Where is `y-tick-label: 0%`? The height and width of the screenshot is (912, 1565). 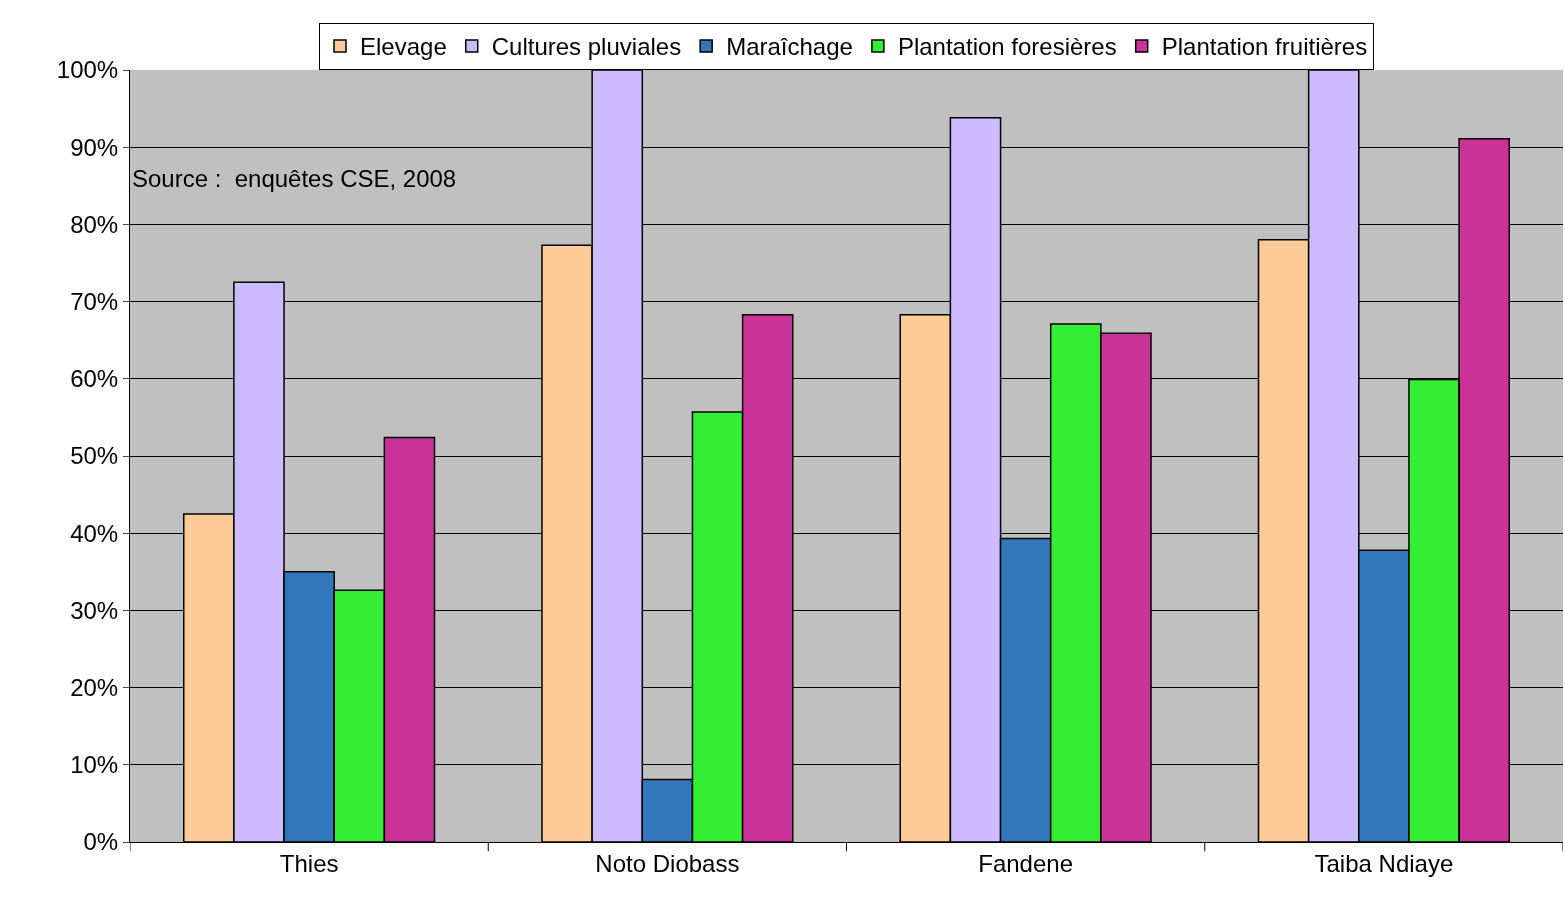 y-tick-label: 0% is located at coordinates (101, 842).